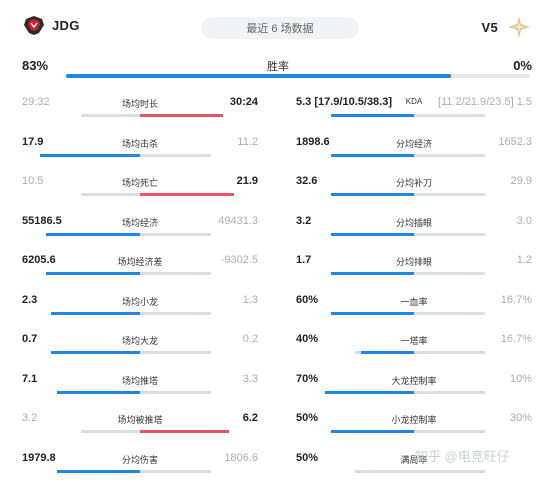  Describe the element at coordinates (139, 341) in the screenshot. I see `stat-label: 场均大龙` at that location.